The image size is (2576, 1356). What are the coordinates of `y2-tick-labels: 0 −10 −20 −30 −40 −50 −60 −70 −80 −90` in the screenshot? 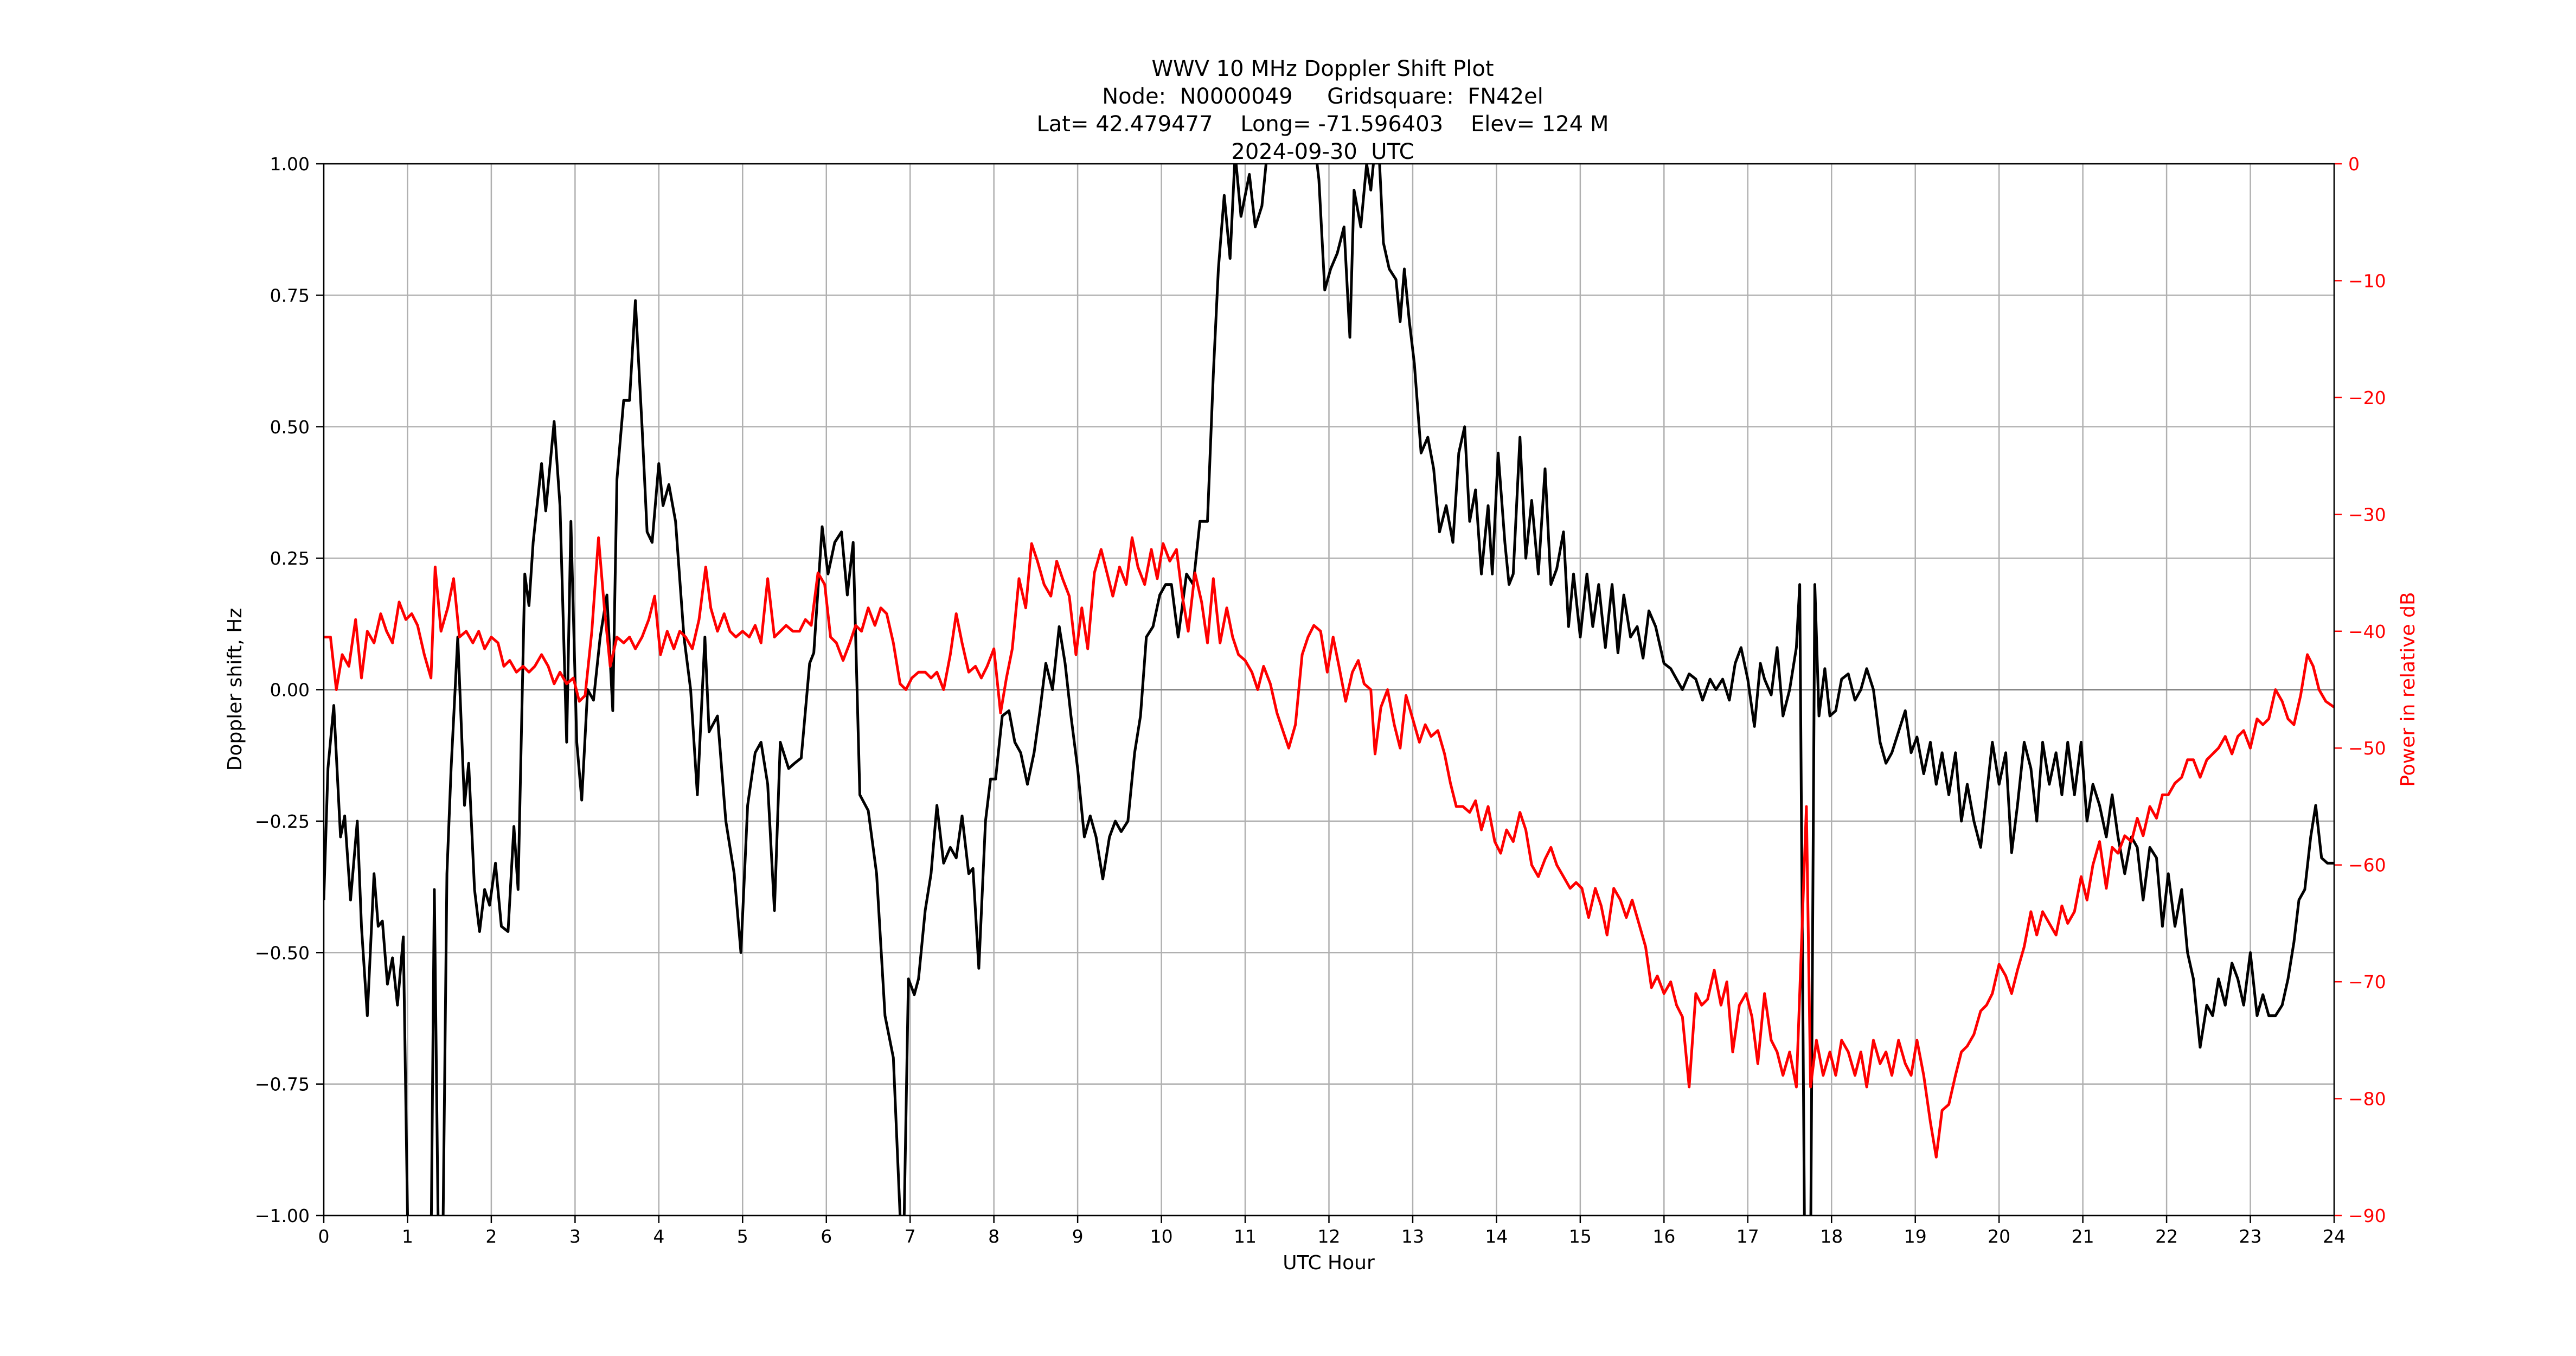 It's located at (2367, 689).